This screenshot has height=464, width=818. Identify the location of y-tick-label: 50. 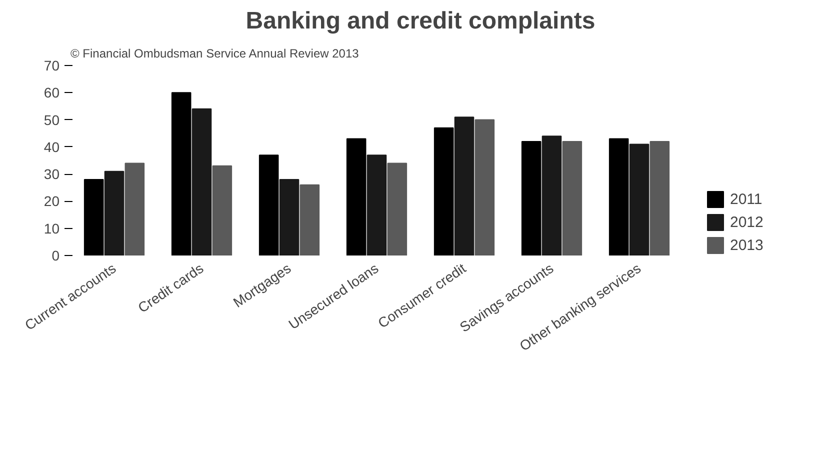
(52, 120).